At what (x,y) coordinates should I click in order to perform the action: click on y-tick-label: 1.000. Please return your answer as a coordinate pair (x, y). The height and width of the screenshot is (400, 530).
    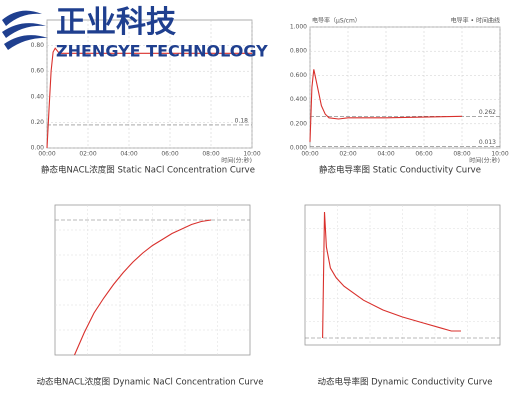
    Looking at the image, I should click on (298, 27).